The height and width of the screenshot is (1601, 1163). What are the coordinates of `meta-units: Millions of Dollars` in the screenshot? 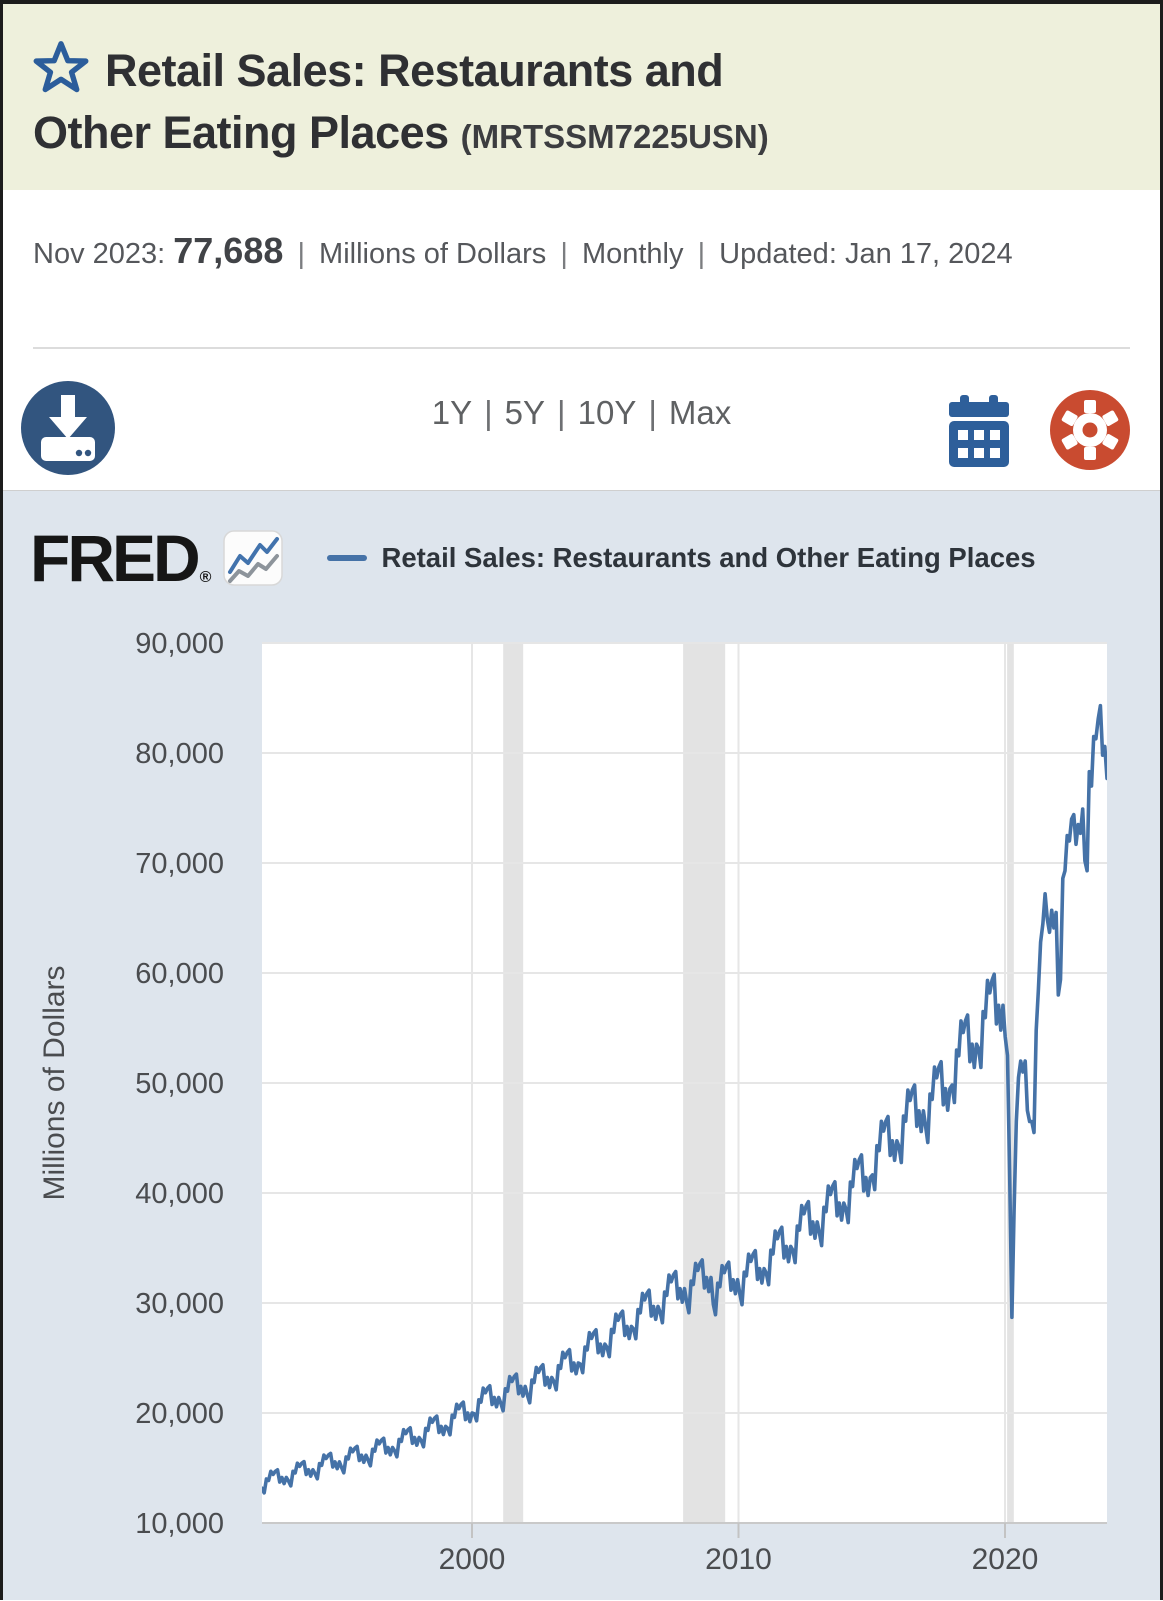 It's located at (433, 254).